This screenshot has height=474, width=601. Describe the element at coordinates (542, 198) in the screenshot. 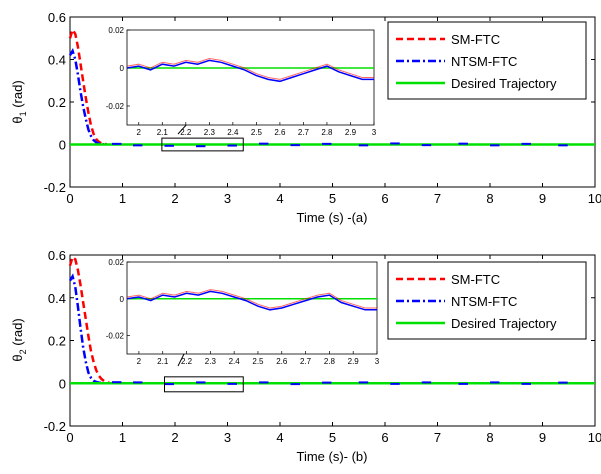

I see `panel-a-x-tick-label: 9` at that location.